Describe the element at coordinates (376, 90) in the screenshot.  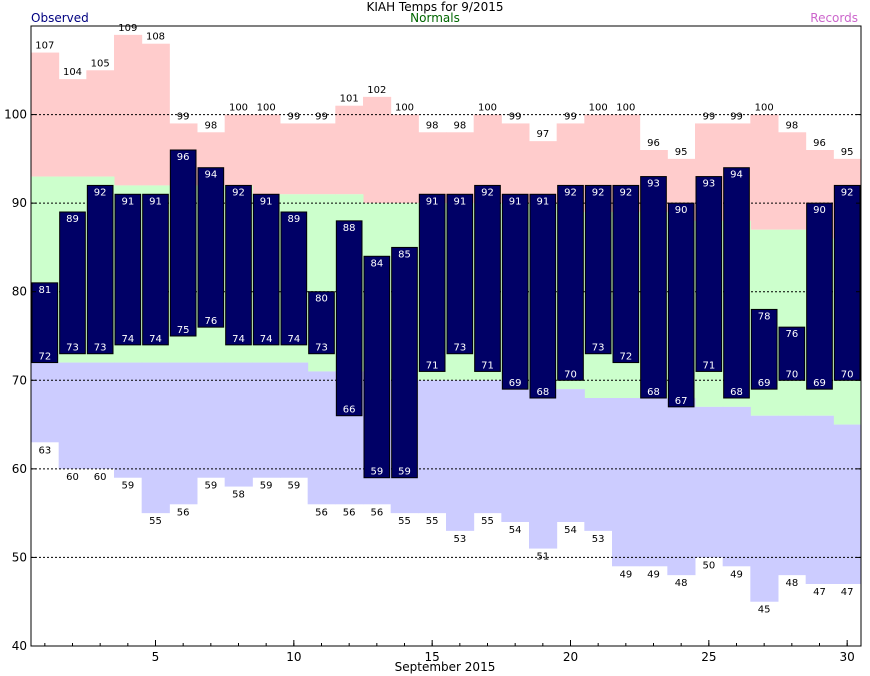
I see `record-high-label: 102` at that location.